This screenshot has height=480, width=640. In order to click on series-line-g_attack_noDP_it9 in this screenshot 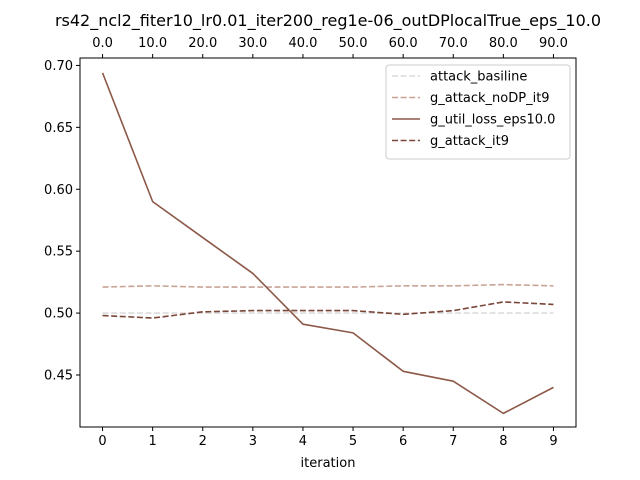, I will do `click(328, 285)`.